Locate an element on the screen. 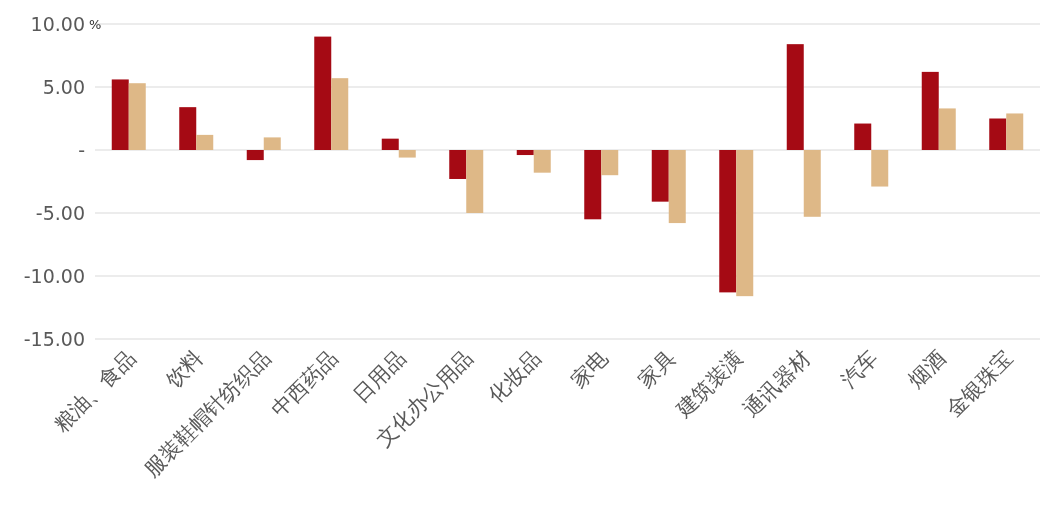 This screenshot has width=1043, height=519. x-tick-label: 家具 is located at coordinates (657, 369).